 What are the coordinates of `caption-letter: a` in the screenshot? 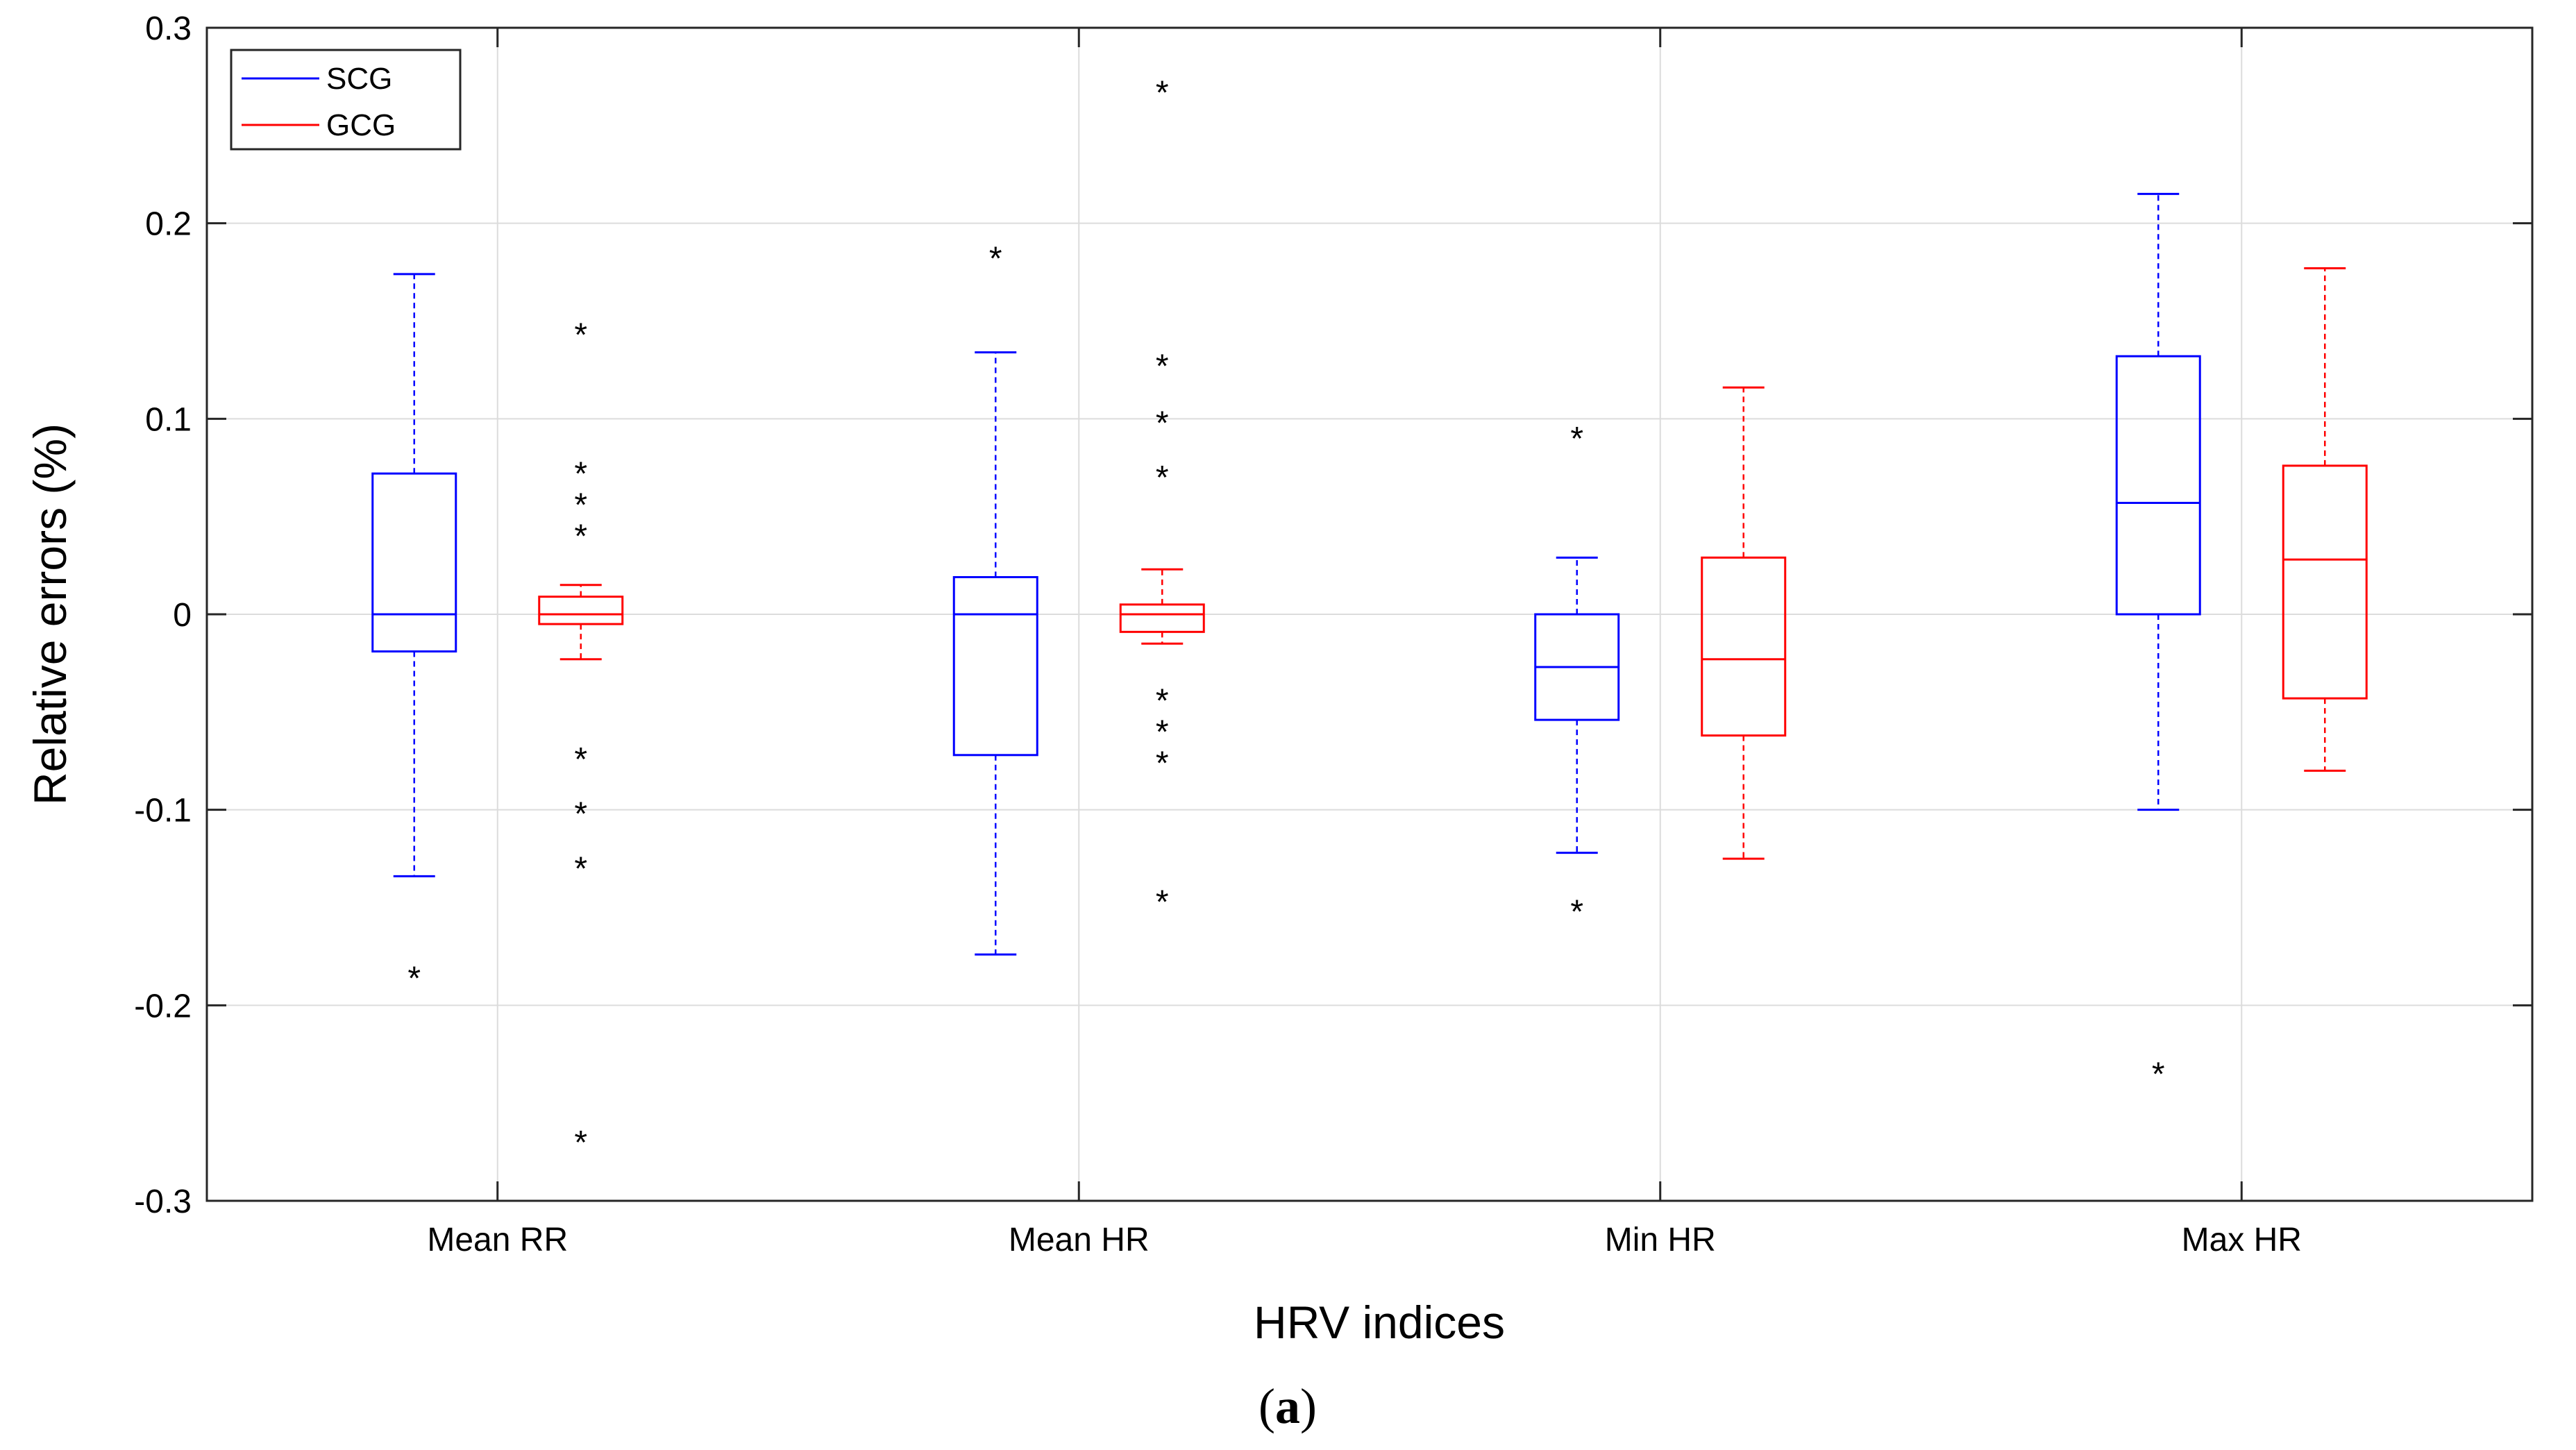 It's located at (1287, 1406).